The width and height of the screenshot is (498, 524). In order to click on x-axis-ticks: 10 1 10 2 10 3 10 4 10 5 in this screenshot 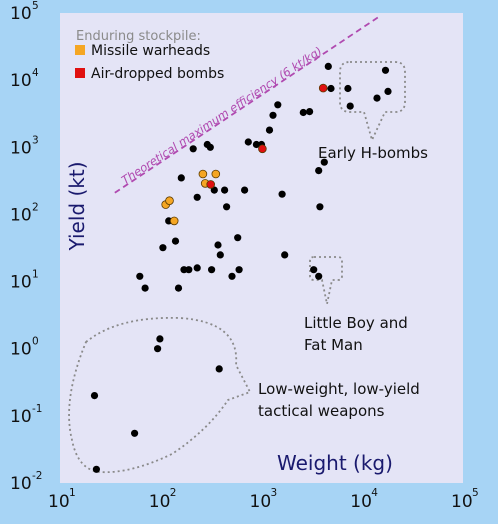, I will do `click(263, 499)`.